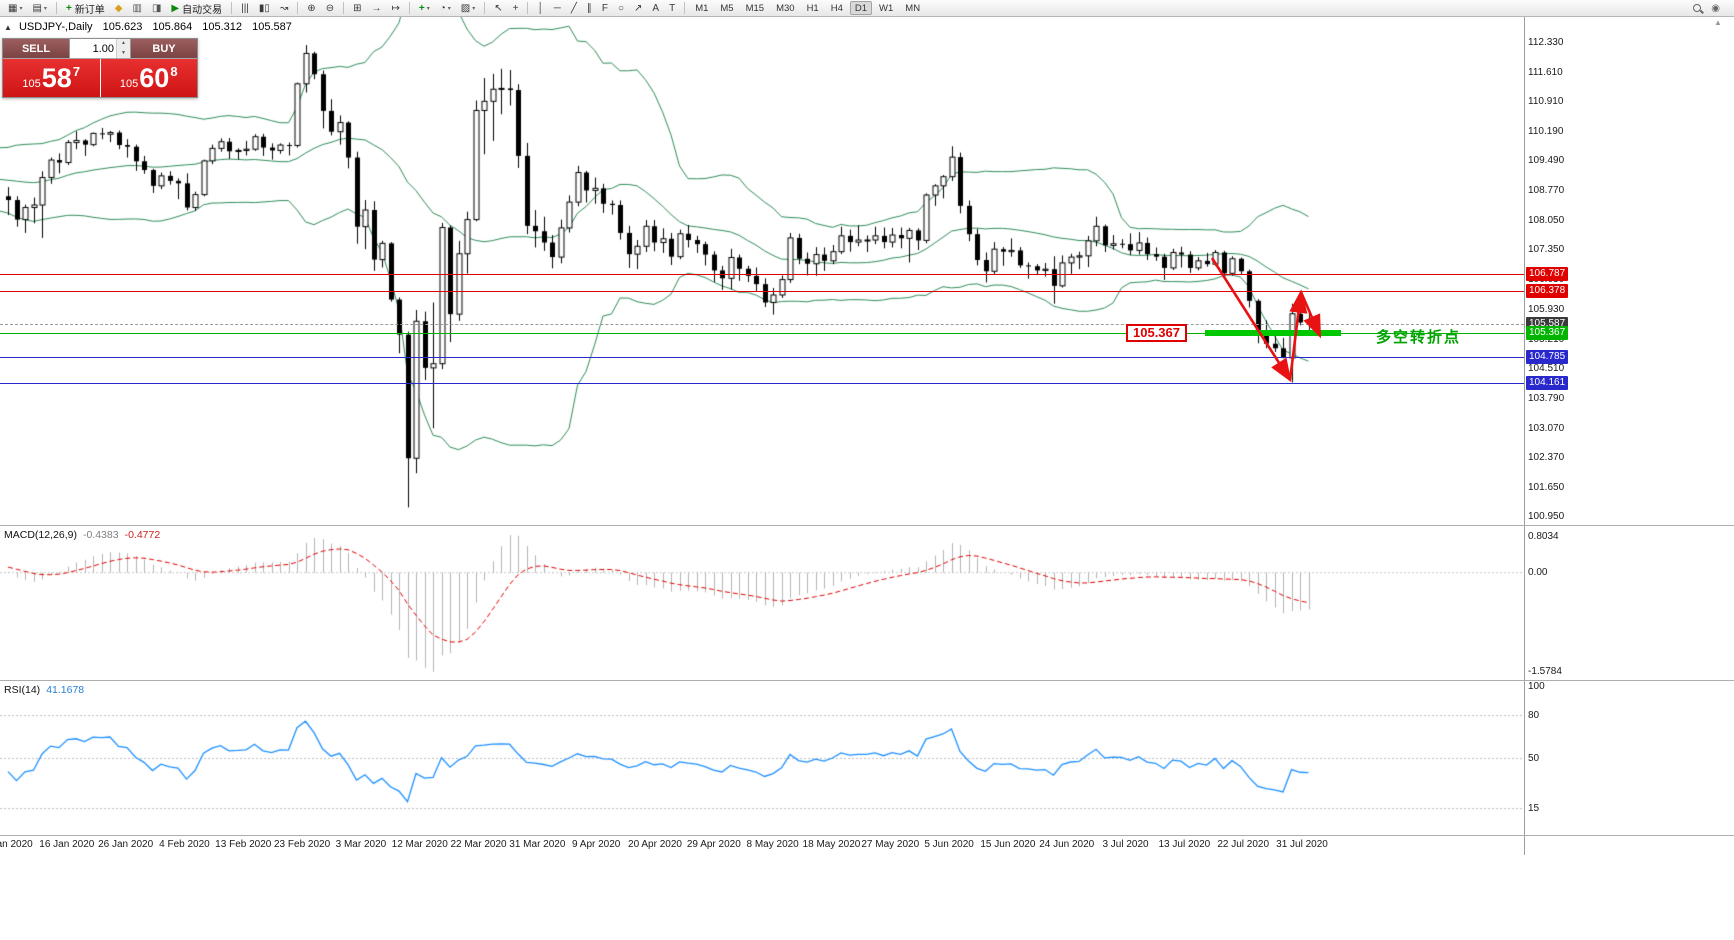 This screenshot has width=1734, height=940. What do you see at coordinates (1546, 428) in the screenshot?
I see `price-tick-label: 103.070` at bounding box center [1546, 428].